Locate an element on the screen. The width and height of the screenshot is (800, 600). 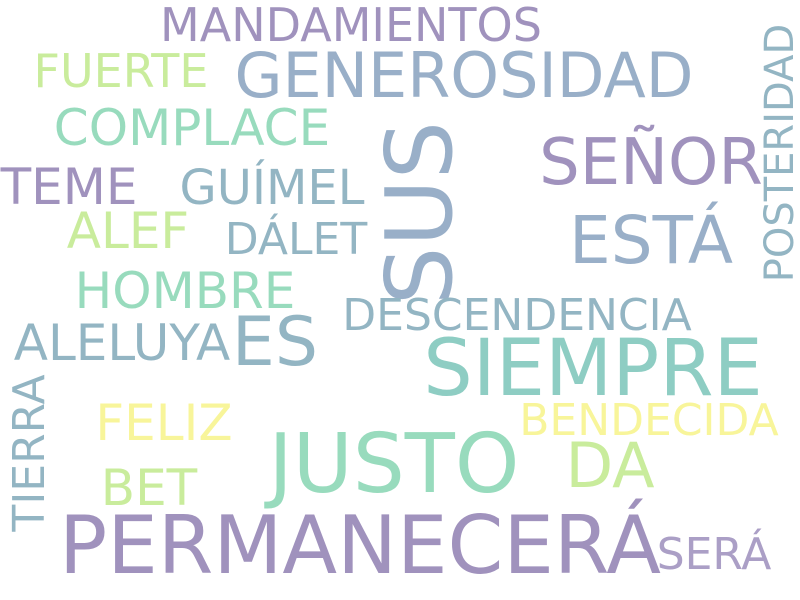
word-descendencia: DESCENDENCIA is located at coordinates (516, 315).